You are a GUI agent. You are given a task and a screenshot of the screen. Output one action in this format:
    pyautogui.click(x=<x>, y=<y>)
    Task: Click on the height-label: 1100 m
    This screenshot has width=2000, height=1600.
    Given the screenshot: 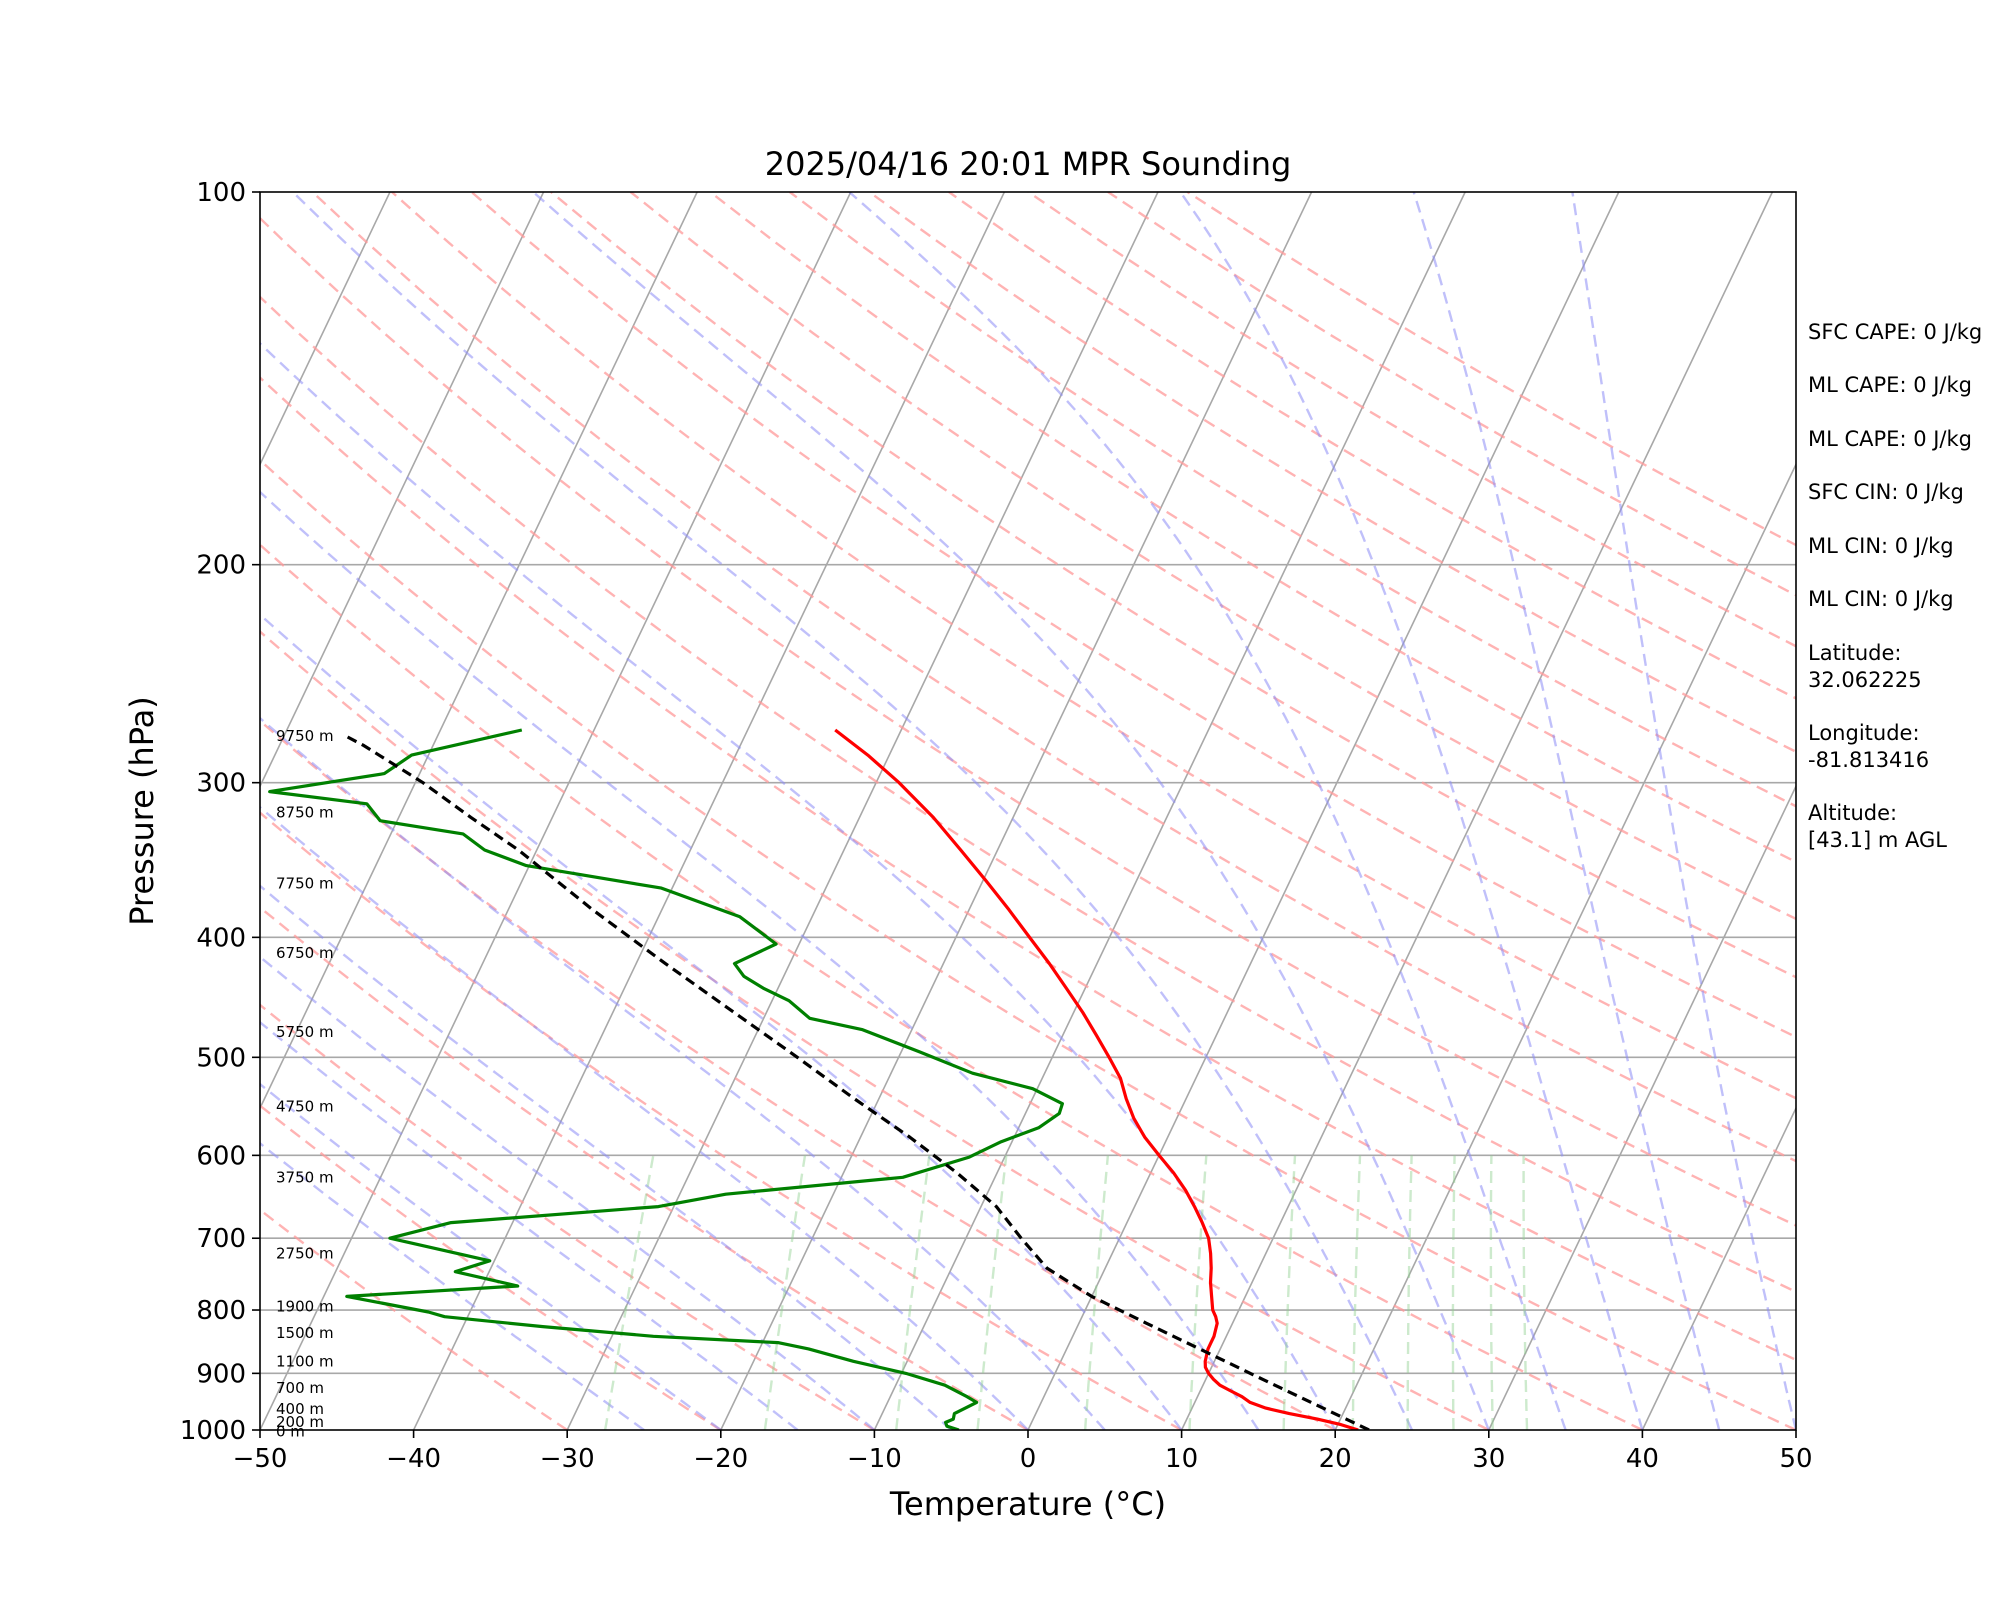 What is the action you would take?
    pyautogui.click(x=305, y=1361)
    